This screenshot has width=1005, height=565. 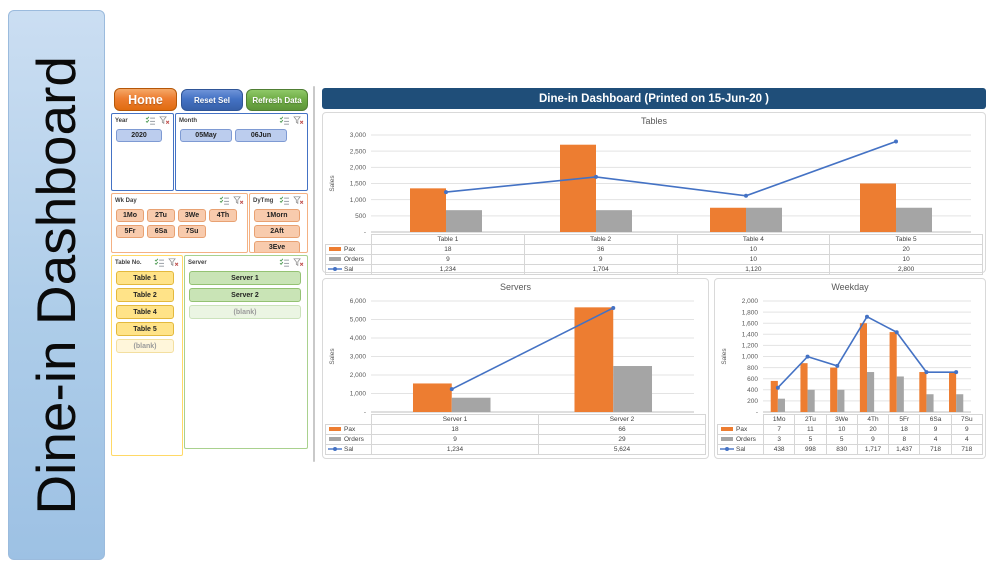 I want to click on value-cell: 718, so click(x=967, y=449).